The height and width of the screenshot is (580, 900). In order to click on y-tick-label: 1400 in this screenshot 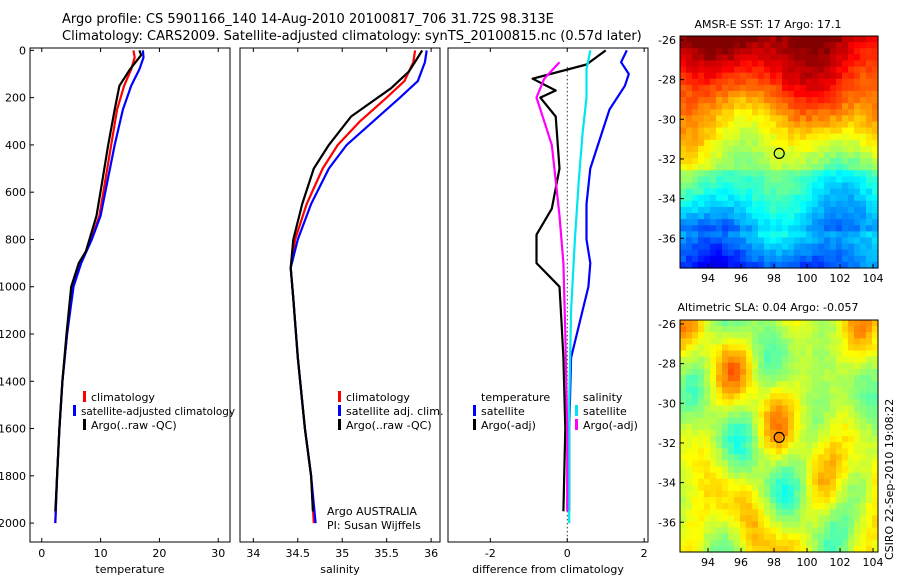, I will do `click(13, 381)`.